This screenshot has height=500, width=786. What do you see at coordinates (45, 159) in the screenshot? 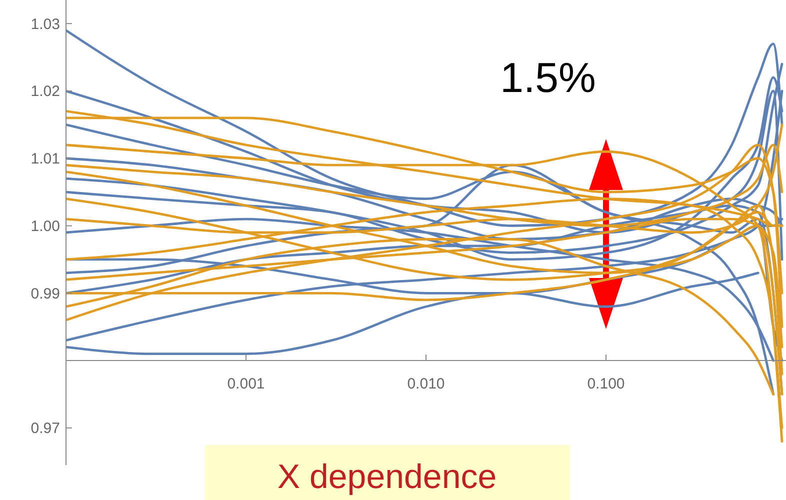
I see `y-tick-label: 1.01` at bounding box center [45, 159].